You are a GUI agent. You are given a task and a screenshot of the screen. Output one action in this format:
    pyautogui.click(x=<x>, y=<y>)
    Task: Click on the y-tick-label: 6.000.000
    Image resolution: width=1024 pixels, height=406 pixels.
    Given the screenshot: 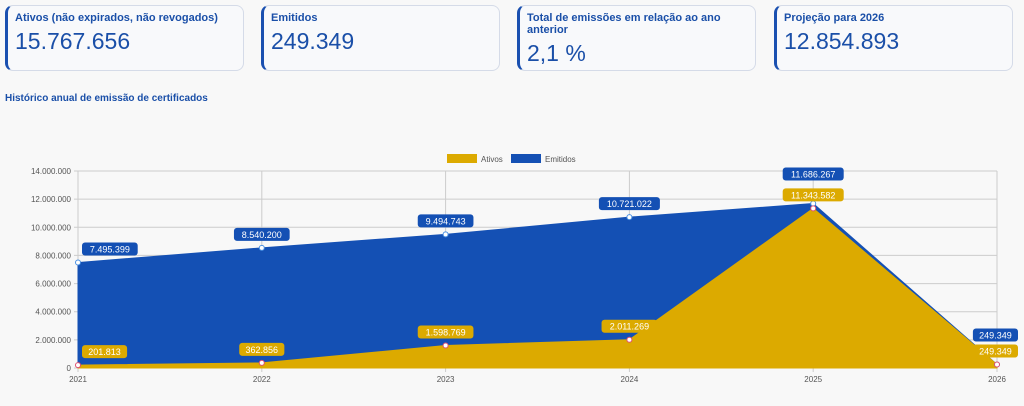 What is the action you would take?
    pyautogui.click(x=53, y=284)
    